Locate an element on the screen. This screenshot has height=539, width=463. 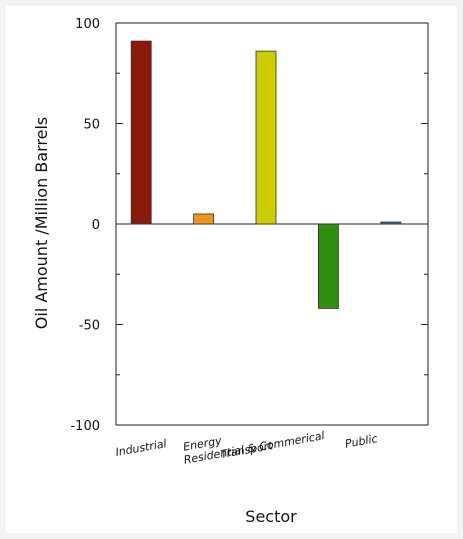
bar-public is located at coordinates (391, 223).